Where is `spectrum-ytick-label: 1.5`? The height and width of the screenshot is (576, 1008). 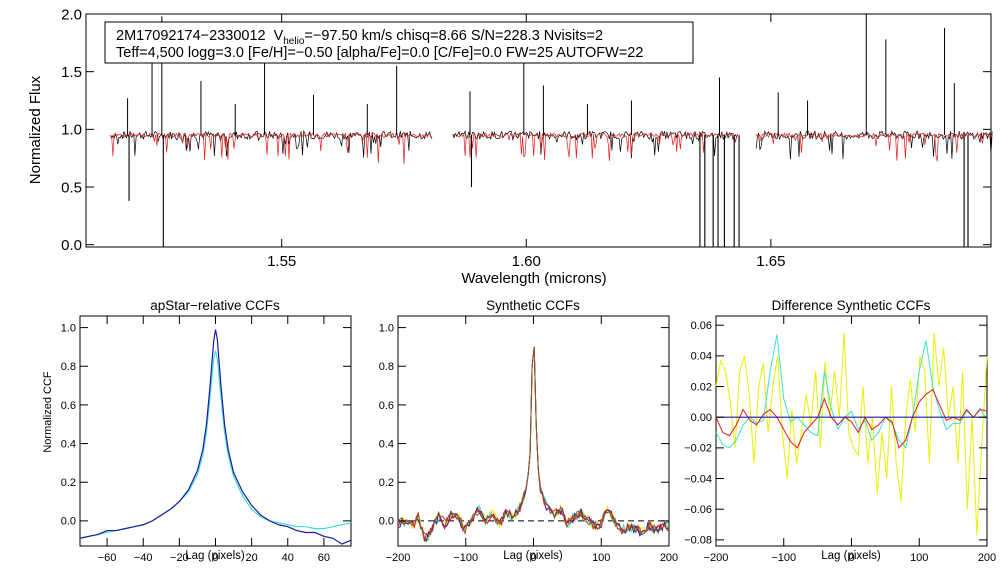 spectrum-ytick-label: 1.5 is located at coordinates (71, 72).